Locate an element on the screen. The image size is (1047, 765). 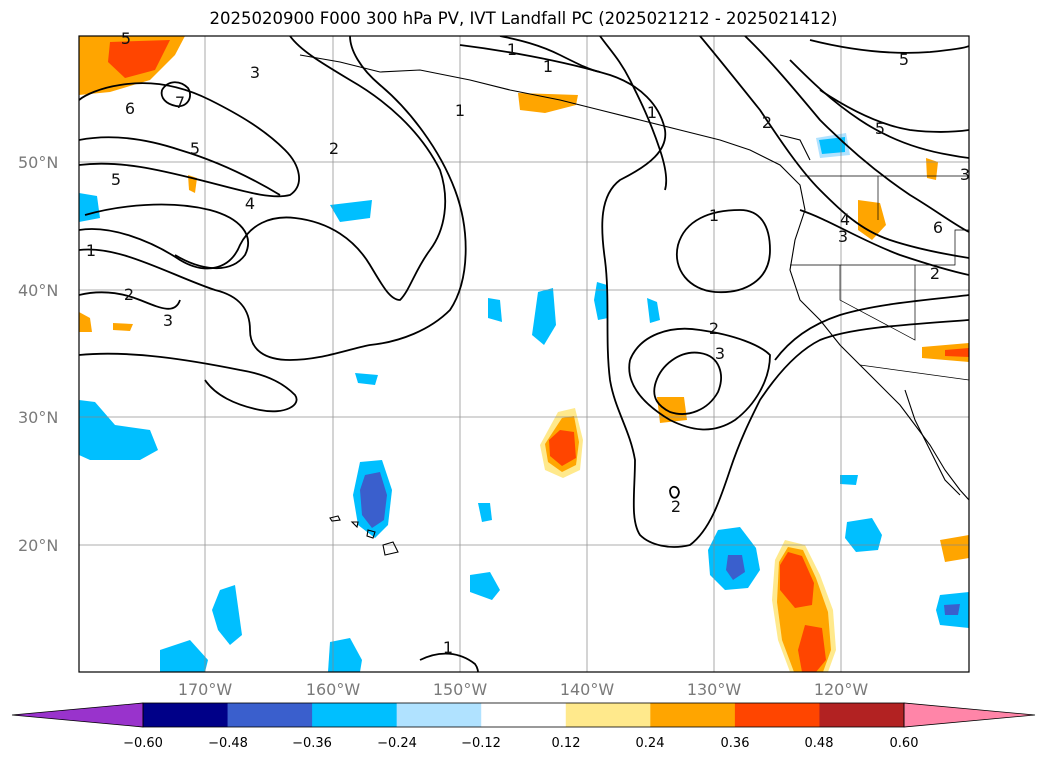
colorbar-lower-extension is located at coordinates (77, 715).